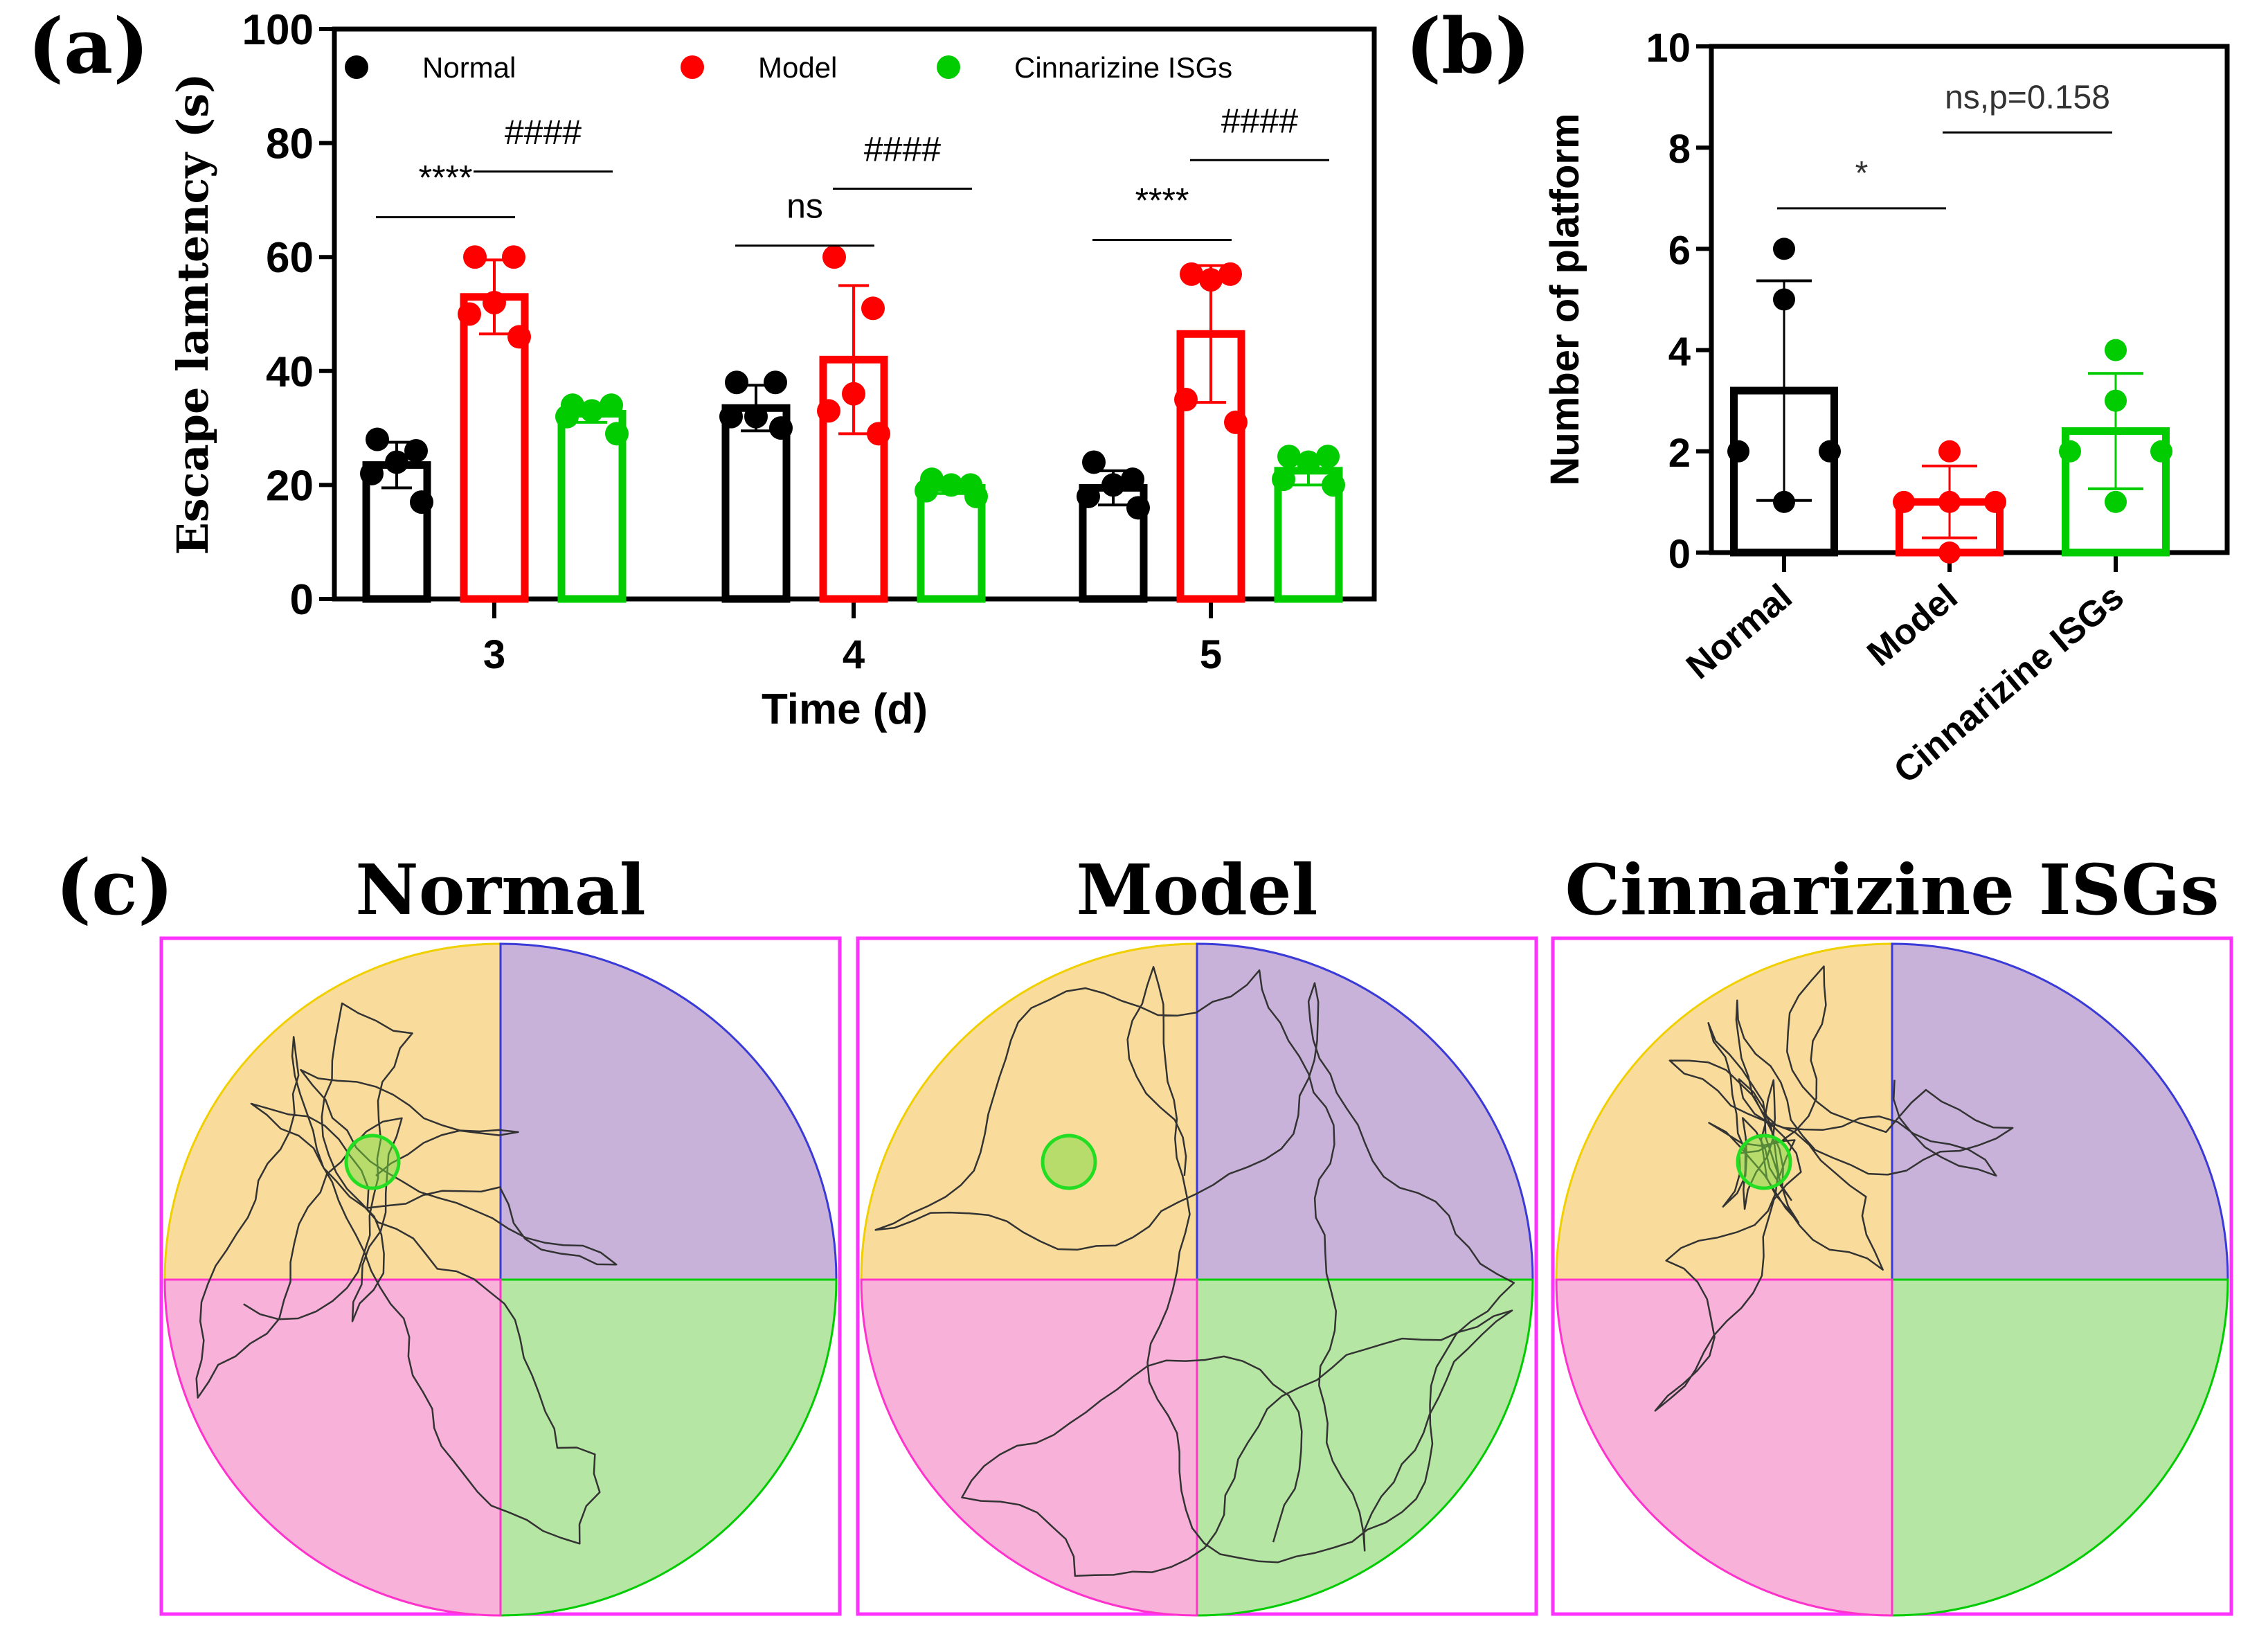 The width and height of the screenshot is (2268, 1630). What do you see at coordinates (797, 67) in the screenshot?
I see `legend-label: Model` at bounding box center [797, 67].